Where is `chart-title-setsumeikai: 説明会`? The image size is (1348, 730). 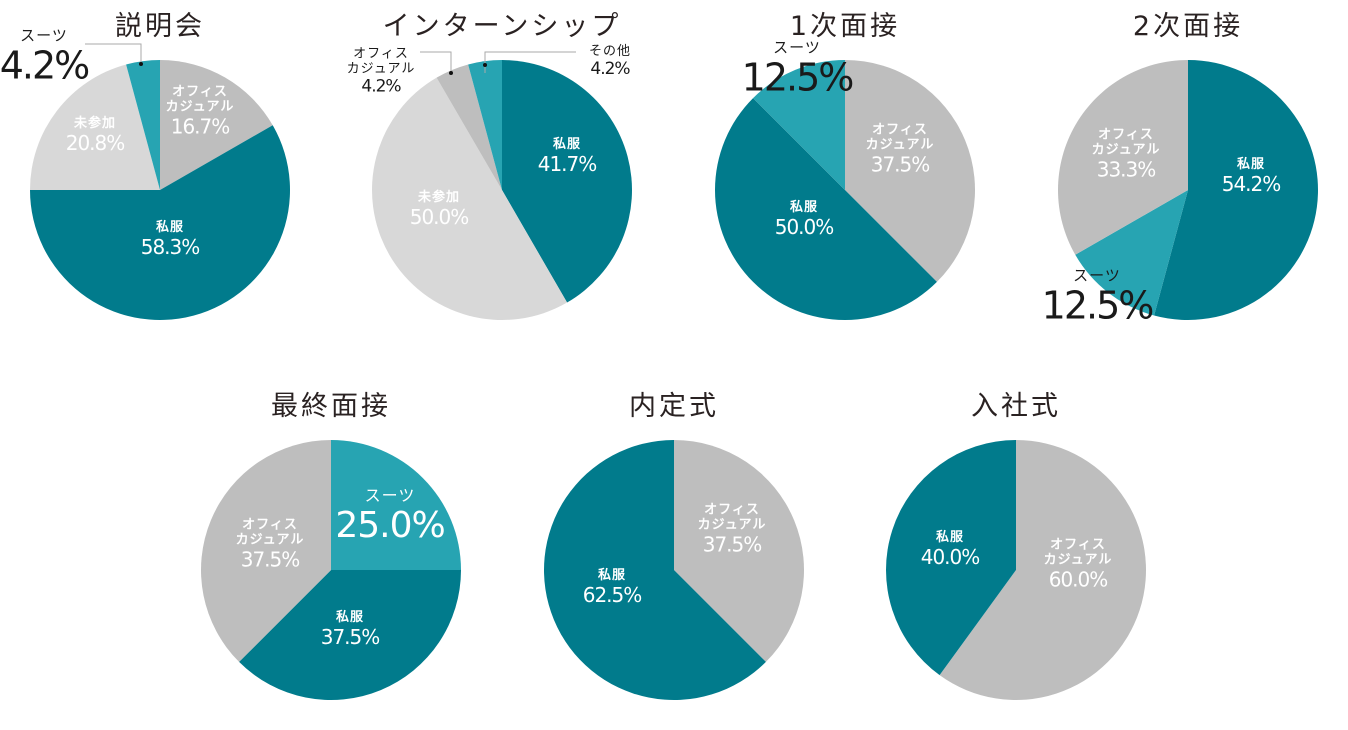 chart-title-setsumeikai: 説明会 is located at coordinates (160, 26).